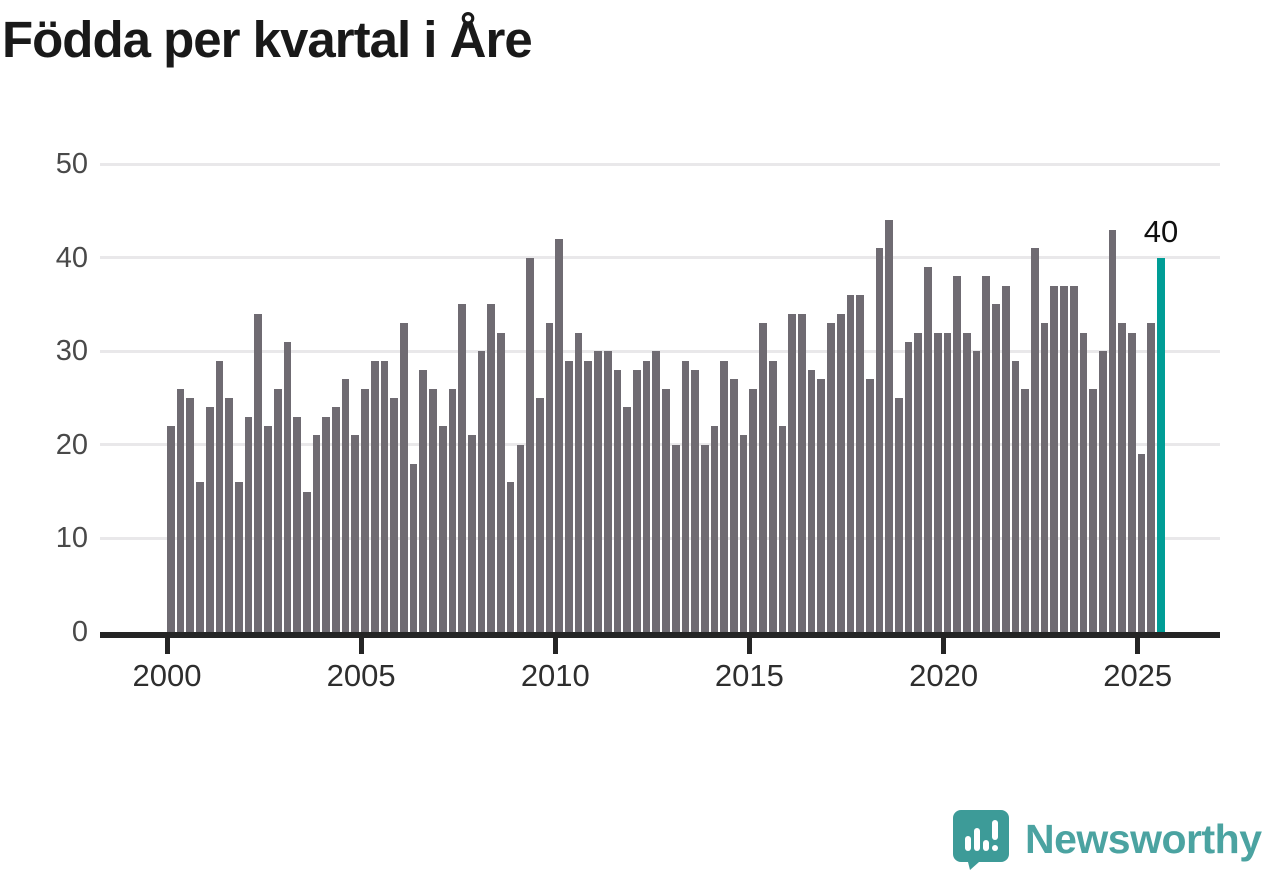 The image size is (1262, 879). Describe the element at coordinates (1107, 839) in the screenshot. I see `newsworthy-logo: Newsworthy` at that location.